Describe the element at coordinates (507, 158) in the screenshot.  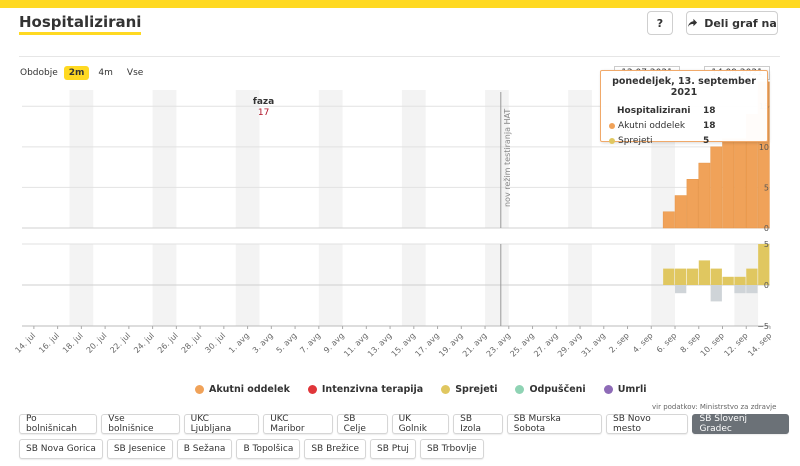
I see `hat-marker-label: nov režim testiranja HAT` at that location.